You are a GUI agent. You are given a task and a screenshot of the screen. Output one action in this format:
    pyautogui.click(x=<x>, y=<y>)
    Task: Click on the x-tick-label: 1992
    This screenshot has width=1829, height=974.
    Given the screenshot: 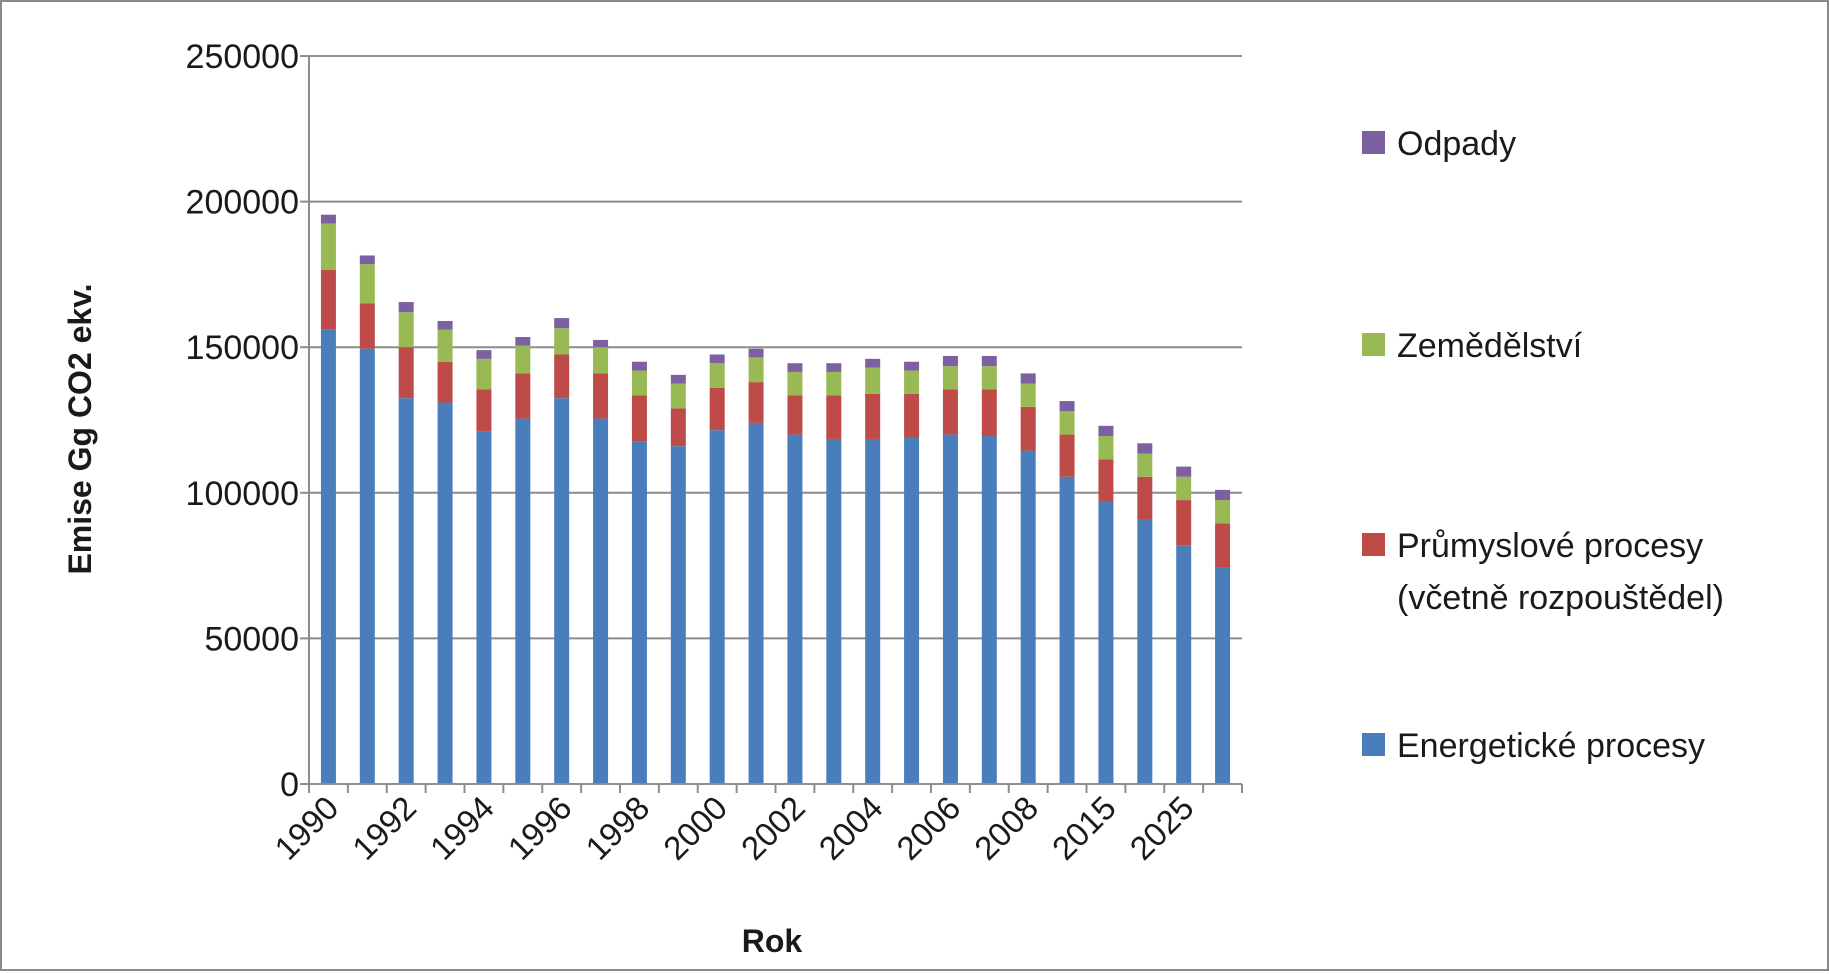 What is the action you would take?
    pyautogui.click(x=384, y=828)
    